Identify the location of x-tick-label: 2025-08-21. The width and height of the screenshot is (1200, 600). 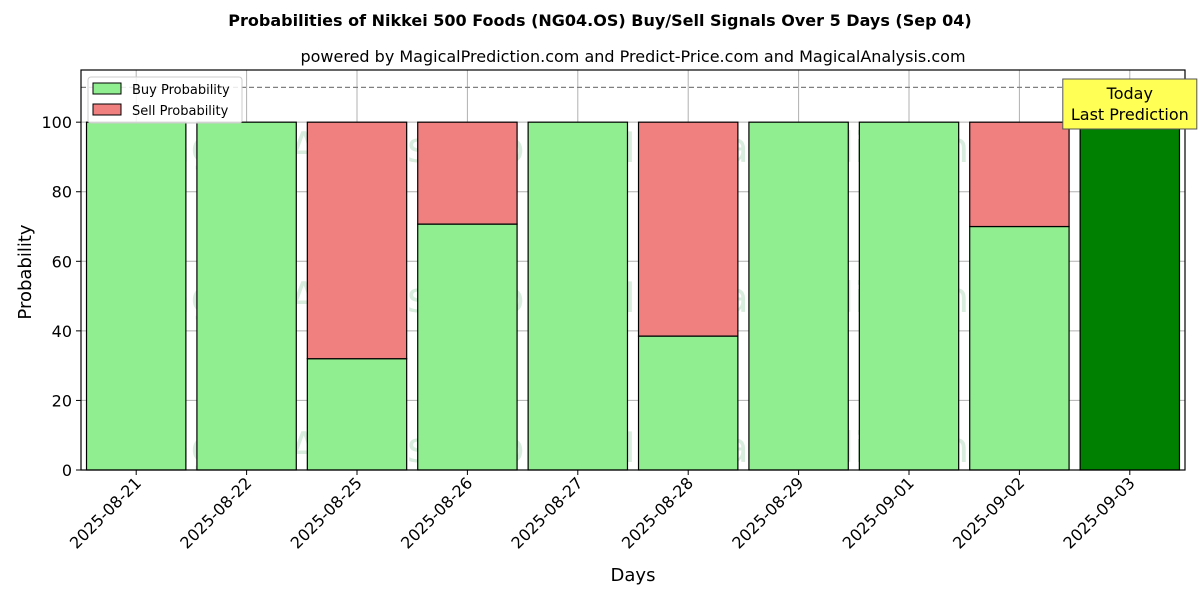
(105, 512).